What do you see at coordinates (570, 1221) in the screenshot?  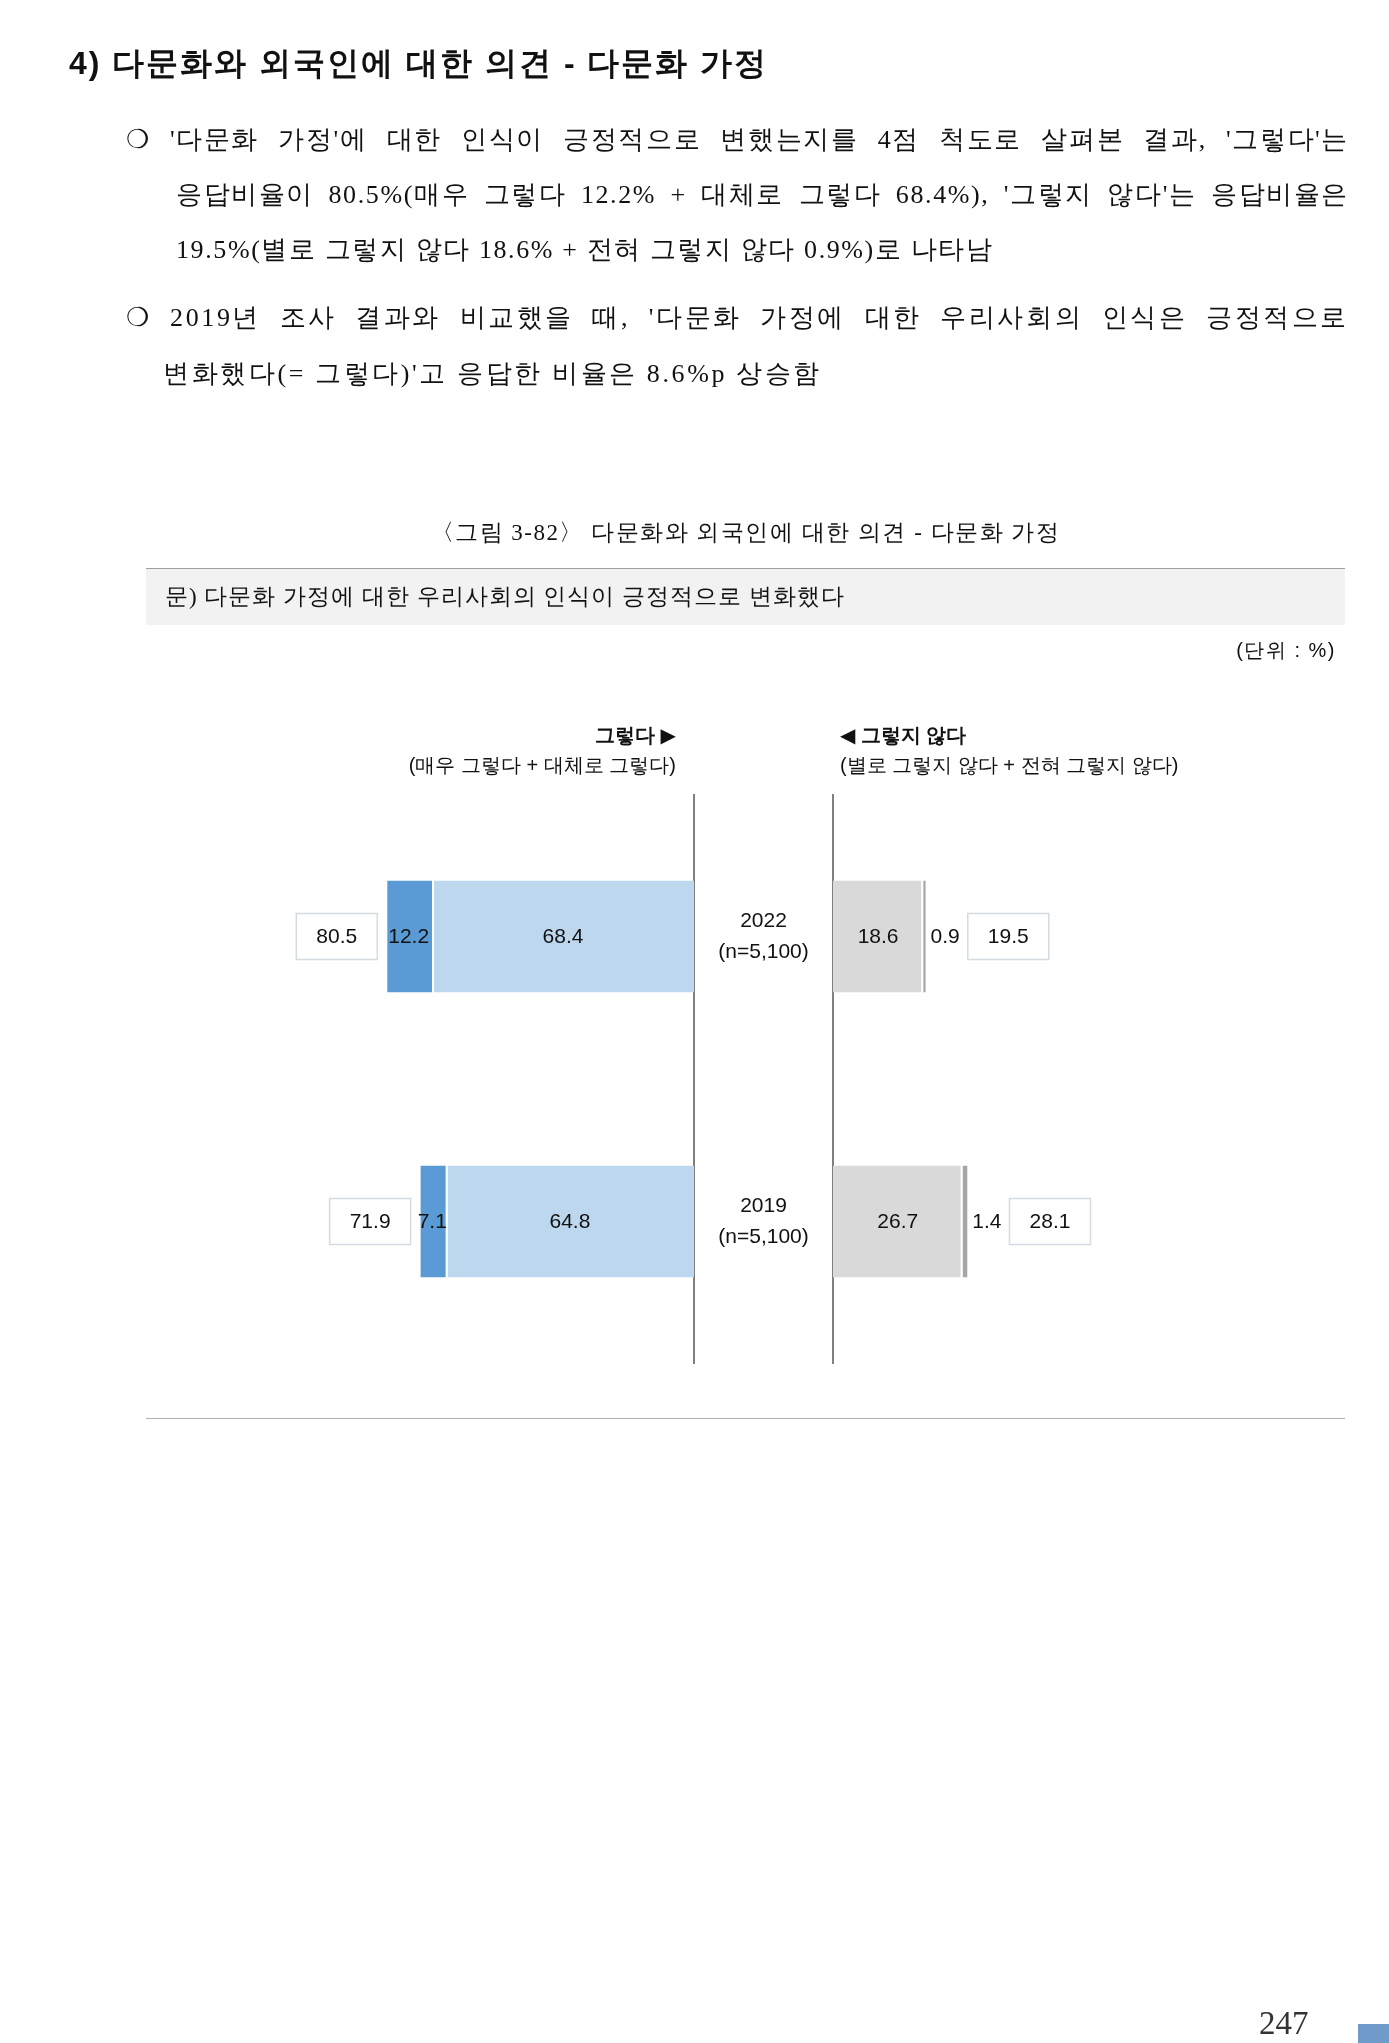 I see `data-label: 64.8` at bounding box center [570, 1221].